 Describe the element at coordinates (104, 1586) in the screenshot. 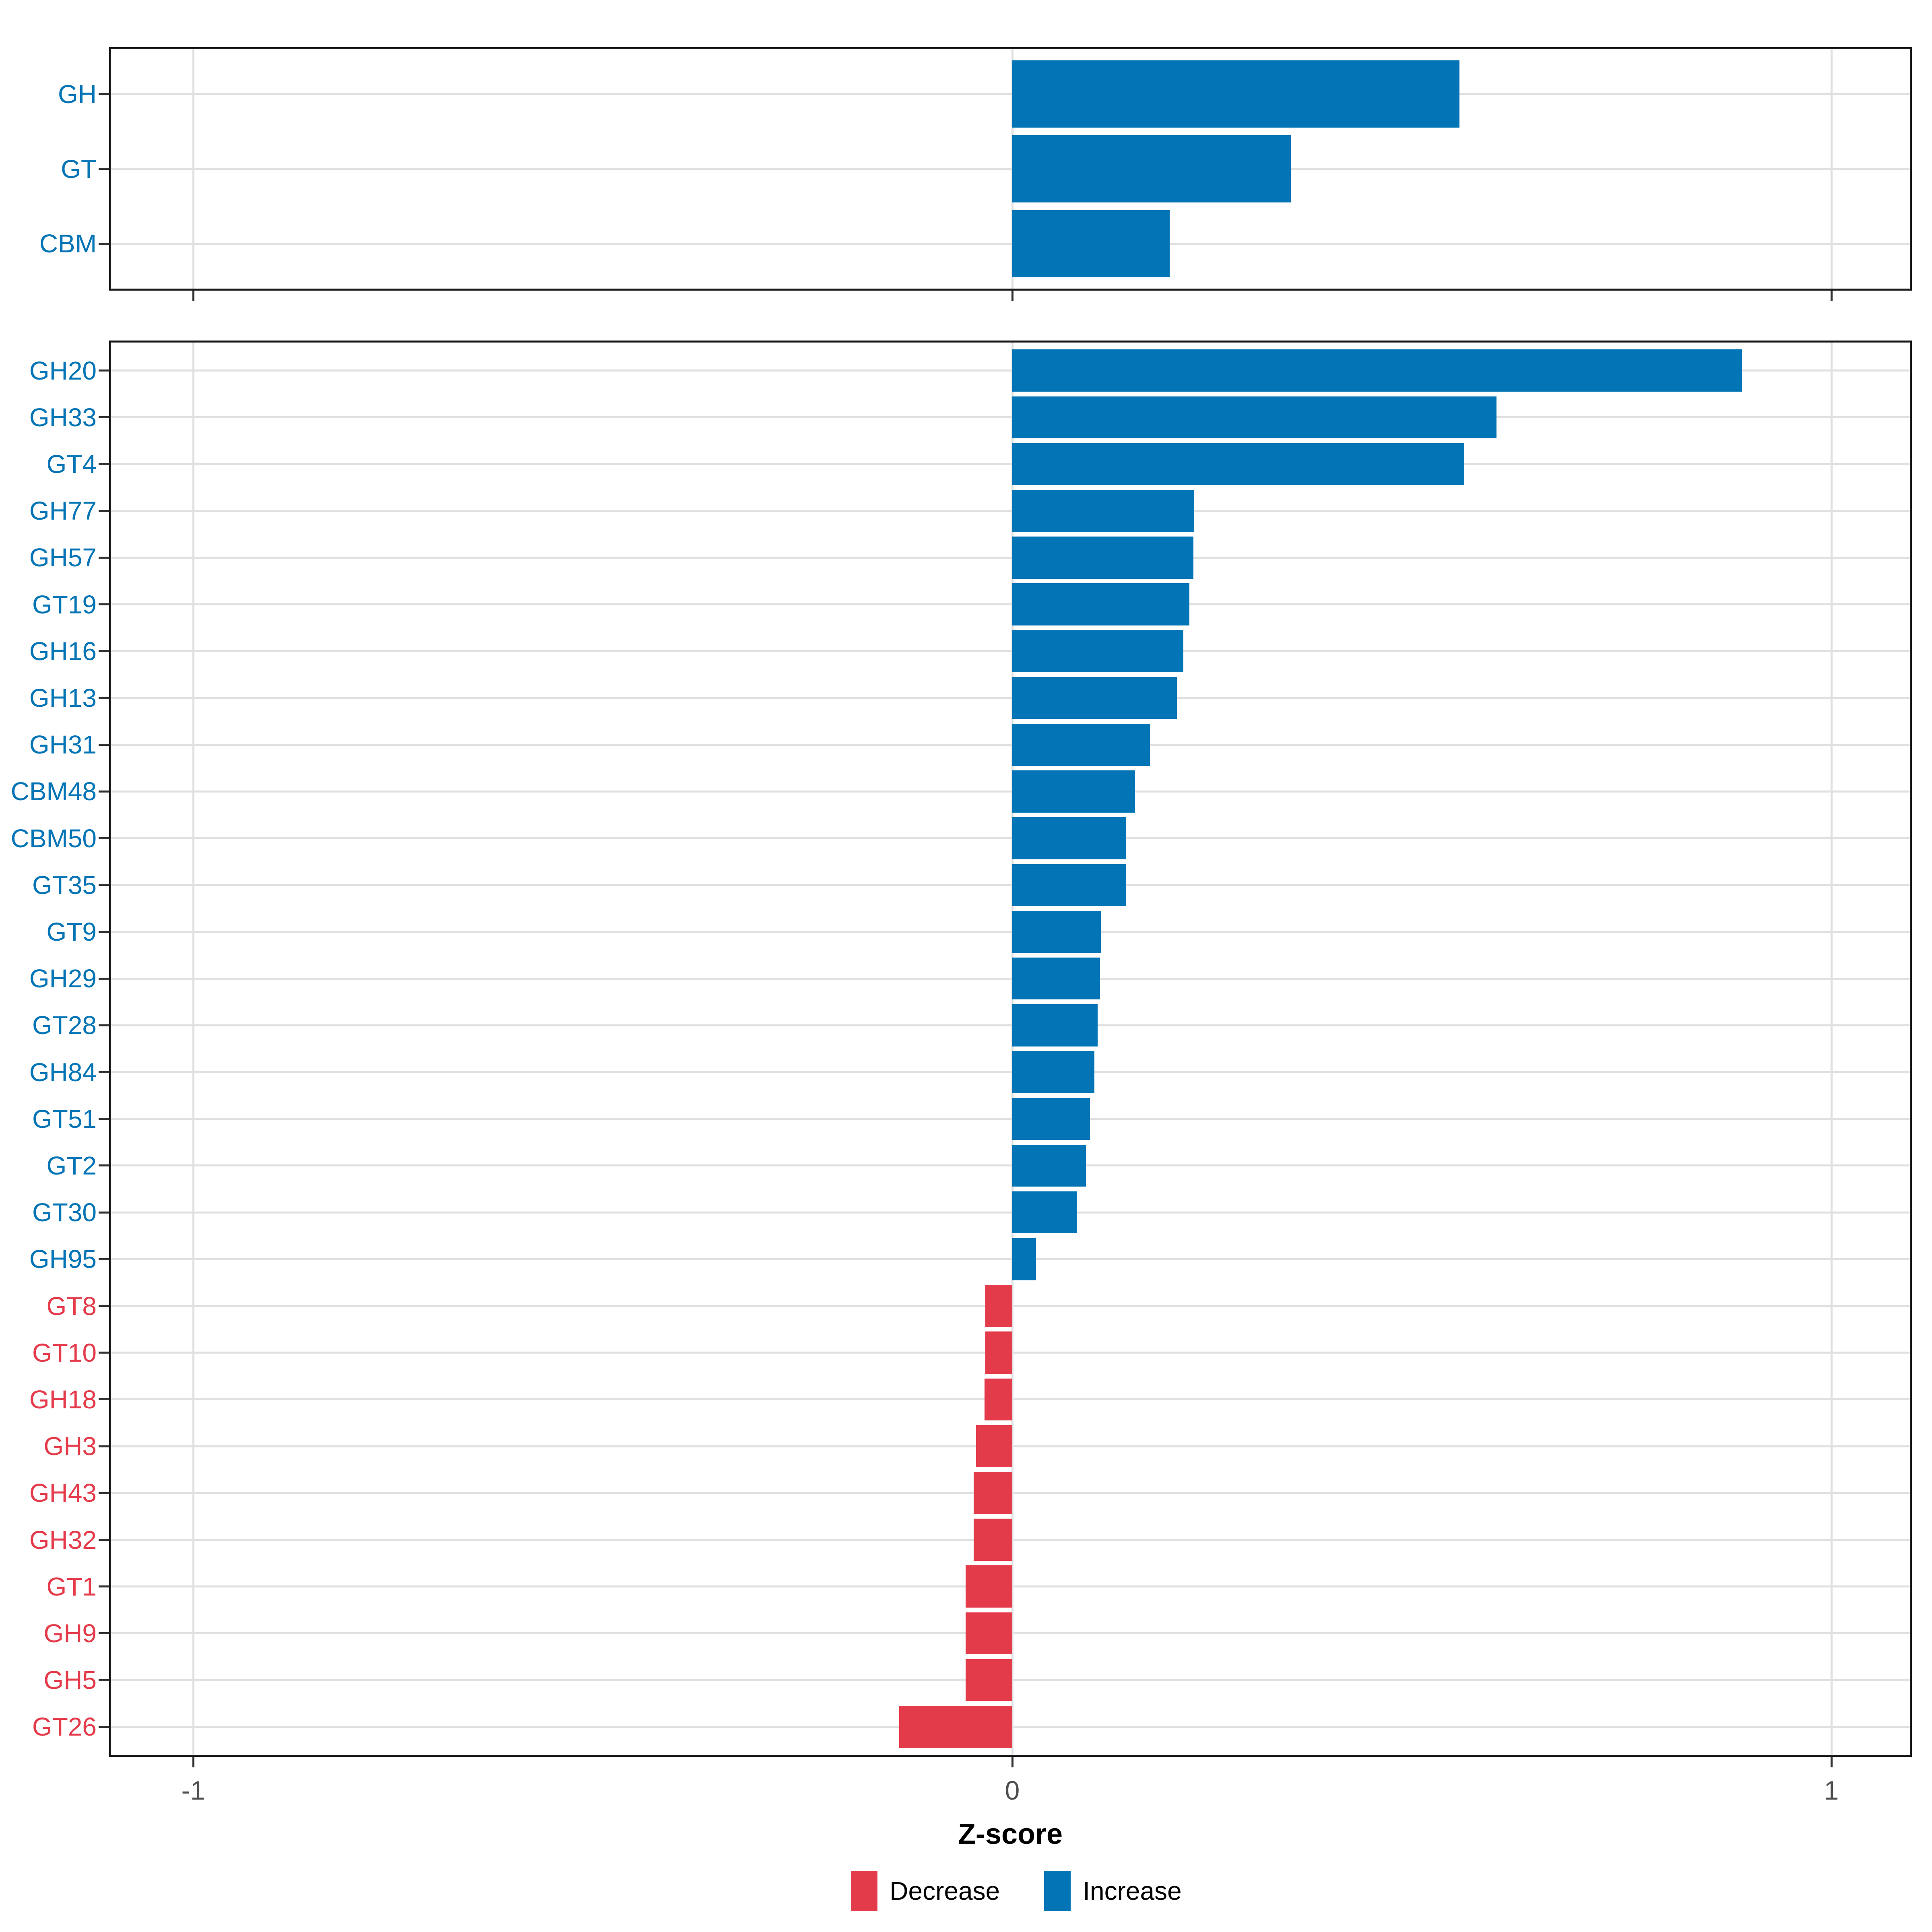

I see `y-tick-mark-GT1` at that location.